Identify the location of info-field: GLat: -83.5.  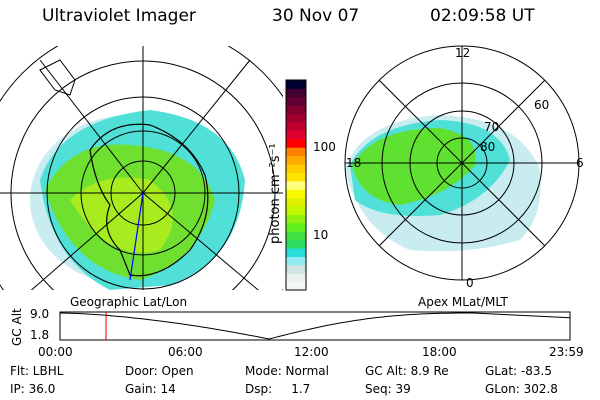
(518, 371).